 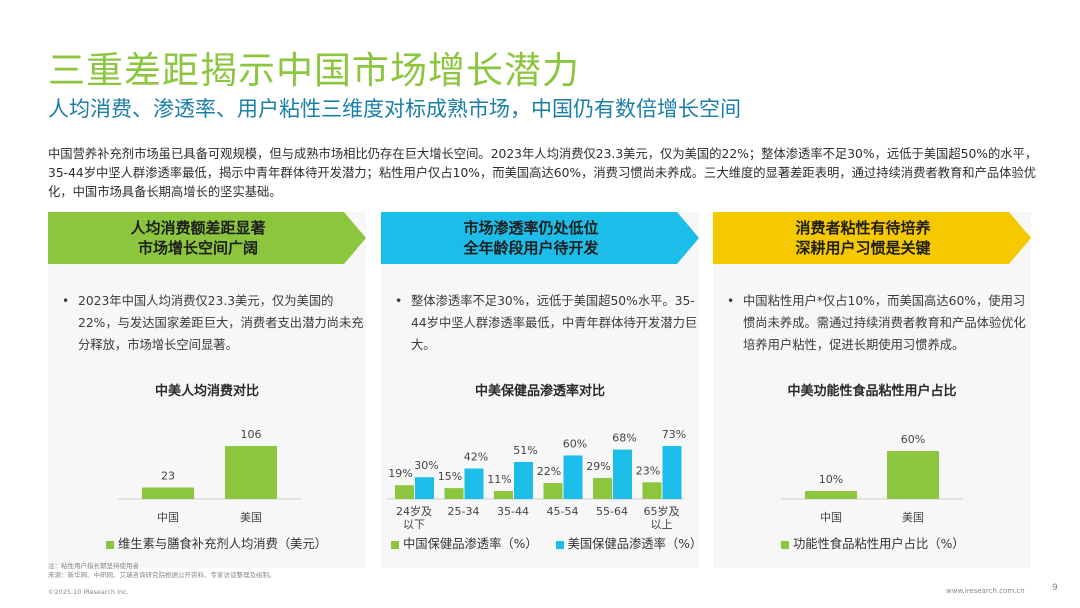 What do you see at coordinates (88, 592) in the screenshot?
I see `copyright: ©2025.10 iResearch Inc.` at bounding box center [88, 592].